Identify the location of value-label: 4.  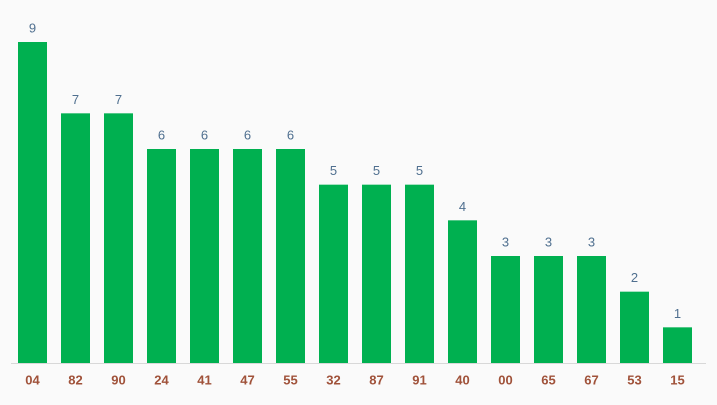
(462, 206).